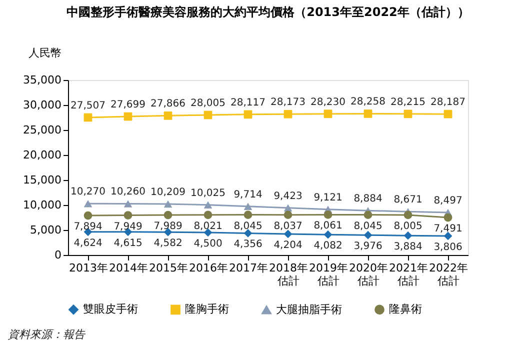 The width and height of the screenshot is (530, 347). Describe the element at coordinates (58, 255) in the screenshot. I see `y-tick-label: 0` at that location.